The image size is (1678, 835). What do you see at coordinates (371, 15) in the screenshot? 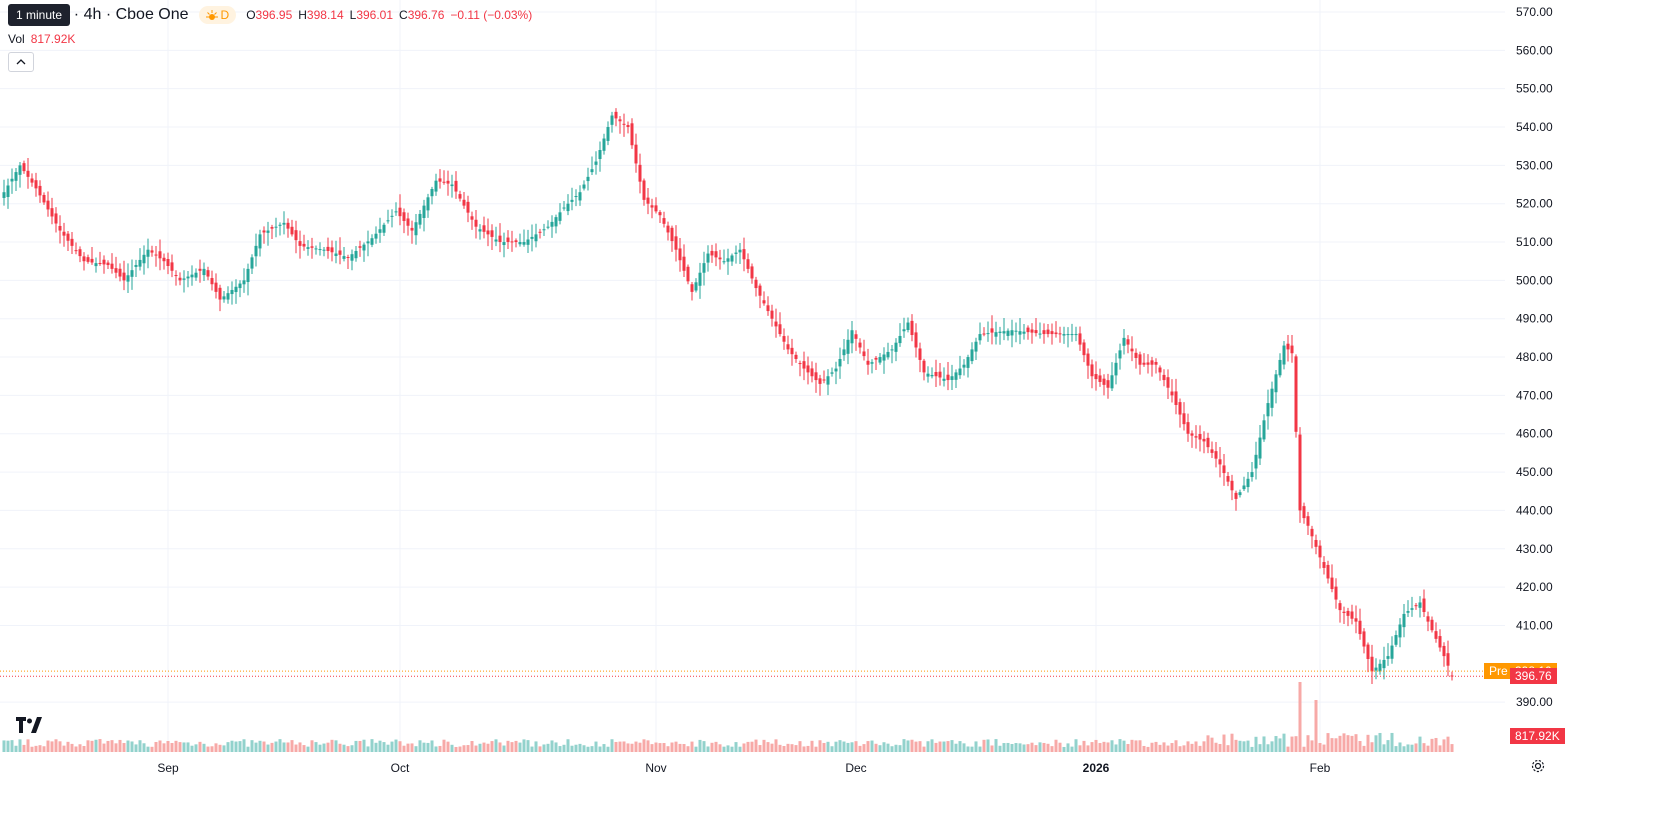
I see `ohlc-low: L396.01` at bounding box center [371, 15].